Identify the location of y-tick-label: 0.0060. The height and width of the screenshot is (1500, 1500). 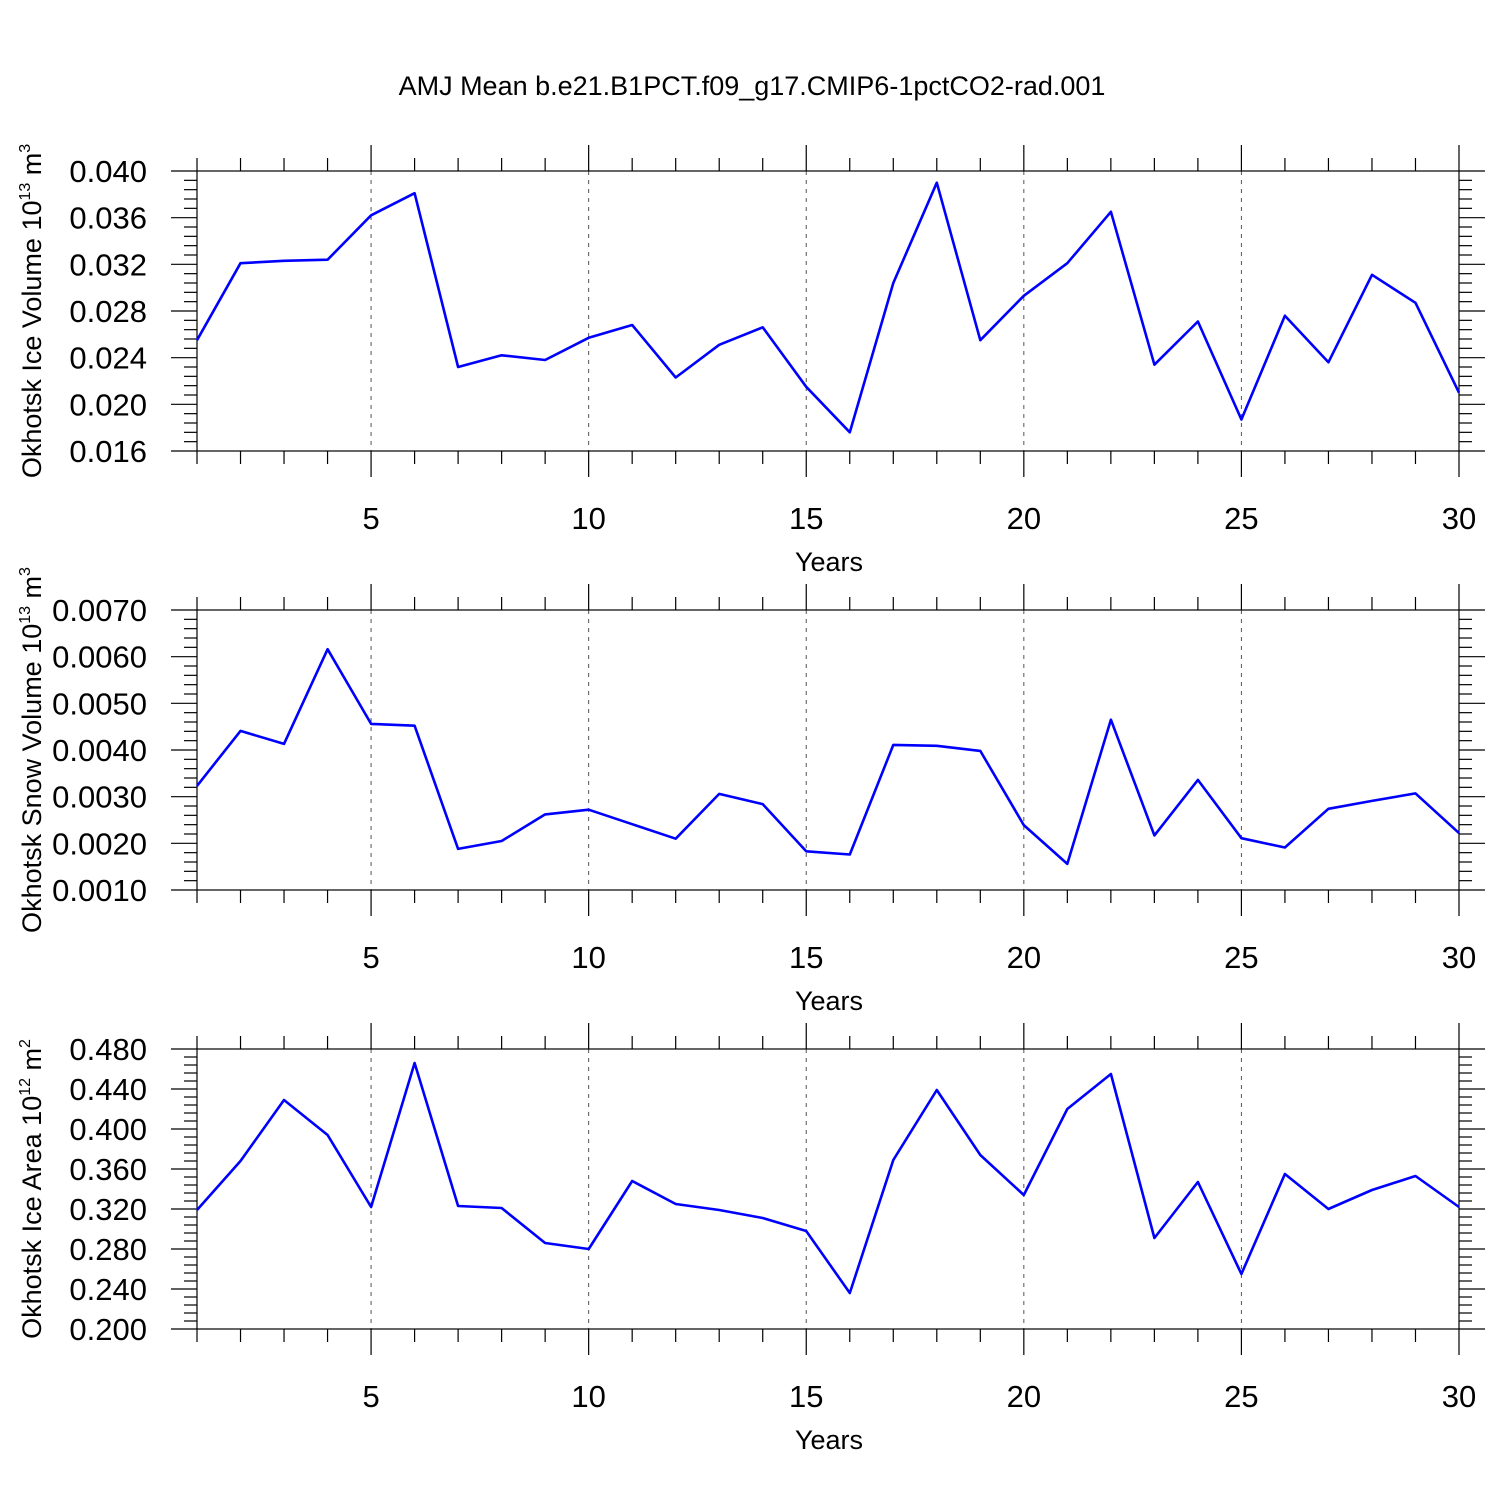
(99, 657).